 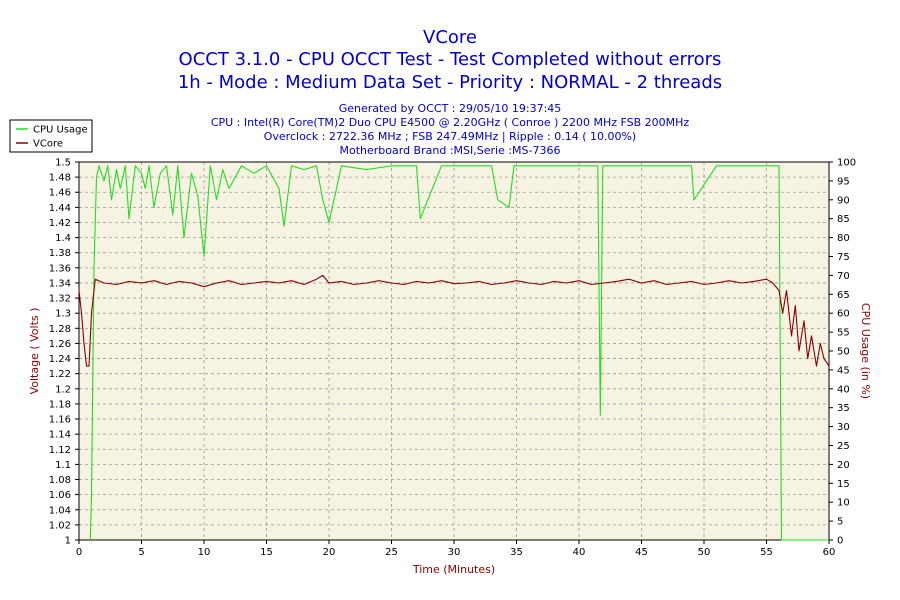 What do you see at coordinates (60, 359) in the screenshot?
I see `y-left-tick-label: 1.24` at bounding box center [60, 359].